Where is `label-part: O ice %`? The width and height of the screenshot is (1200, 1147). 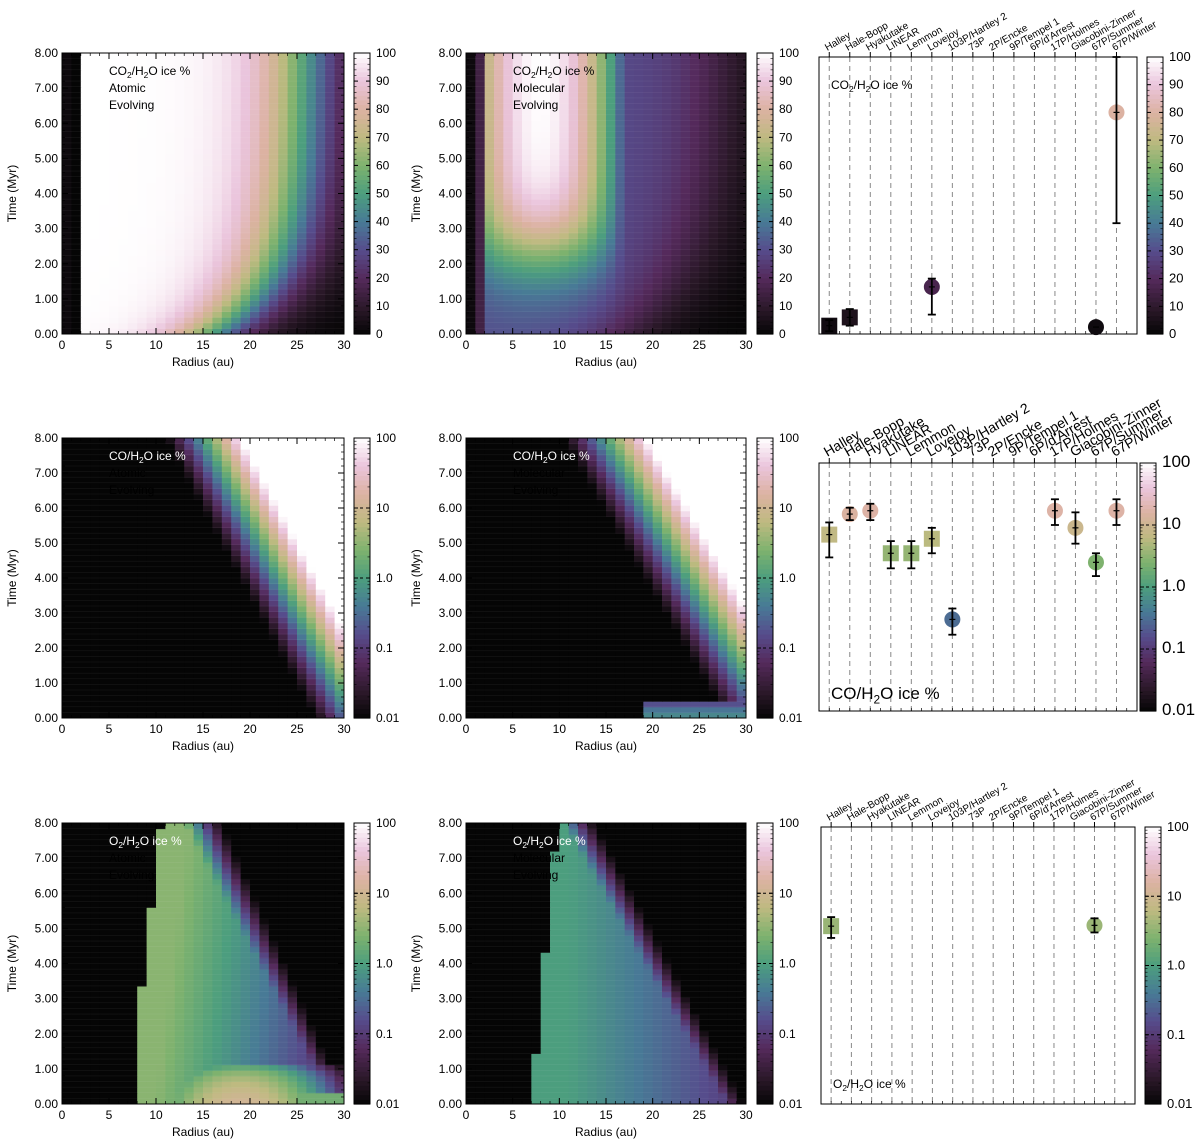
label-part: O ice % is located at coordinates (573, 71).